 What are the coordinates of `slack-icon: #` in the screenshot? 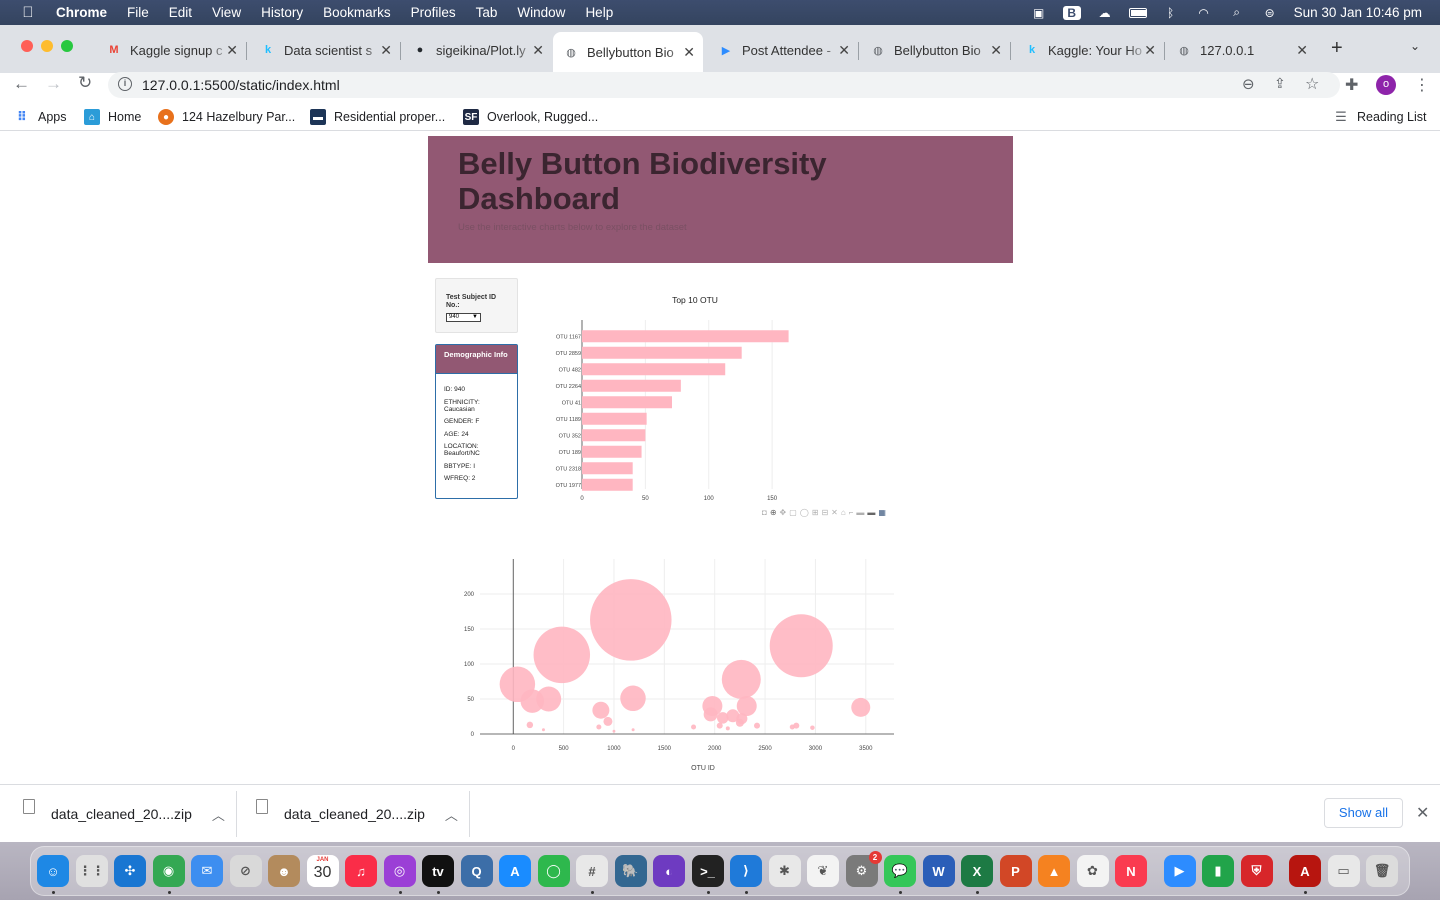 It's located at (592, 871).